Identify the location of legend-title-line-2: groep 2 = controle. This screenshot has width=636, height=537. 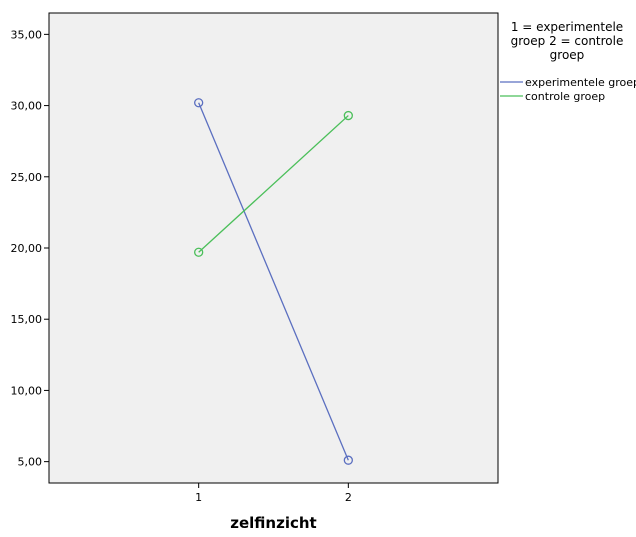
(567, 41).